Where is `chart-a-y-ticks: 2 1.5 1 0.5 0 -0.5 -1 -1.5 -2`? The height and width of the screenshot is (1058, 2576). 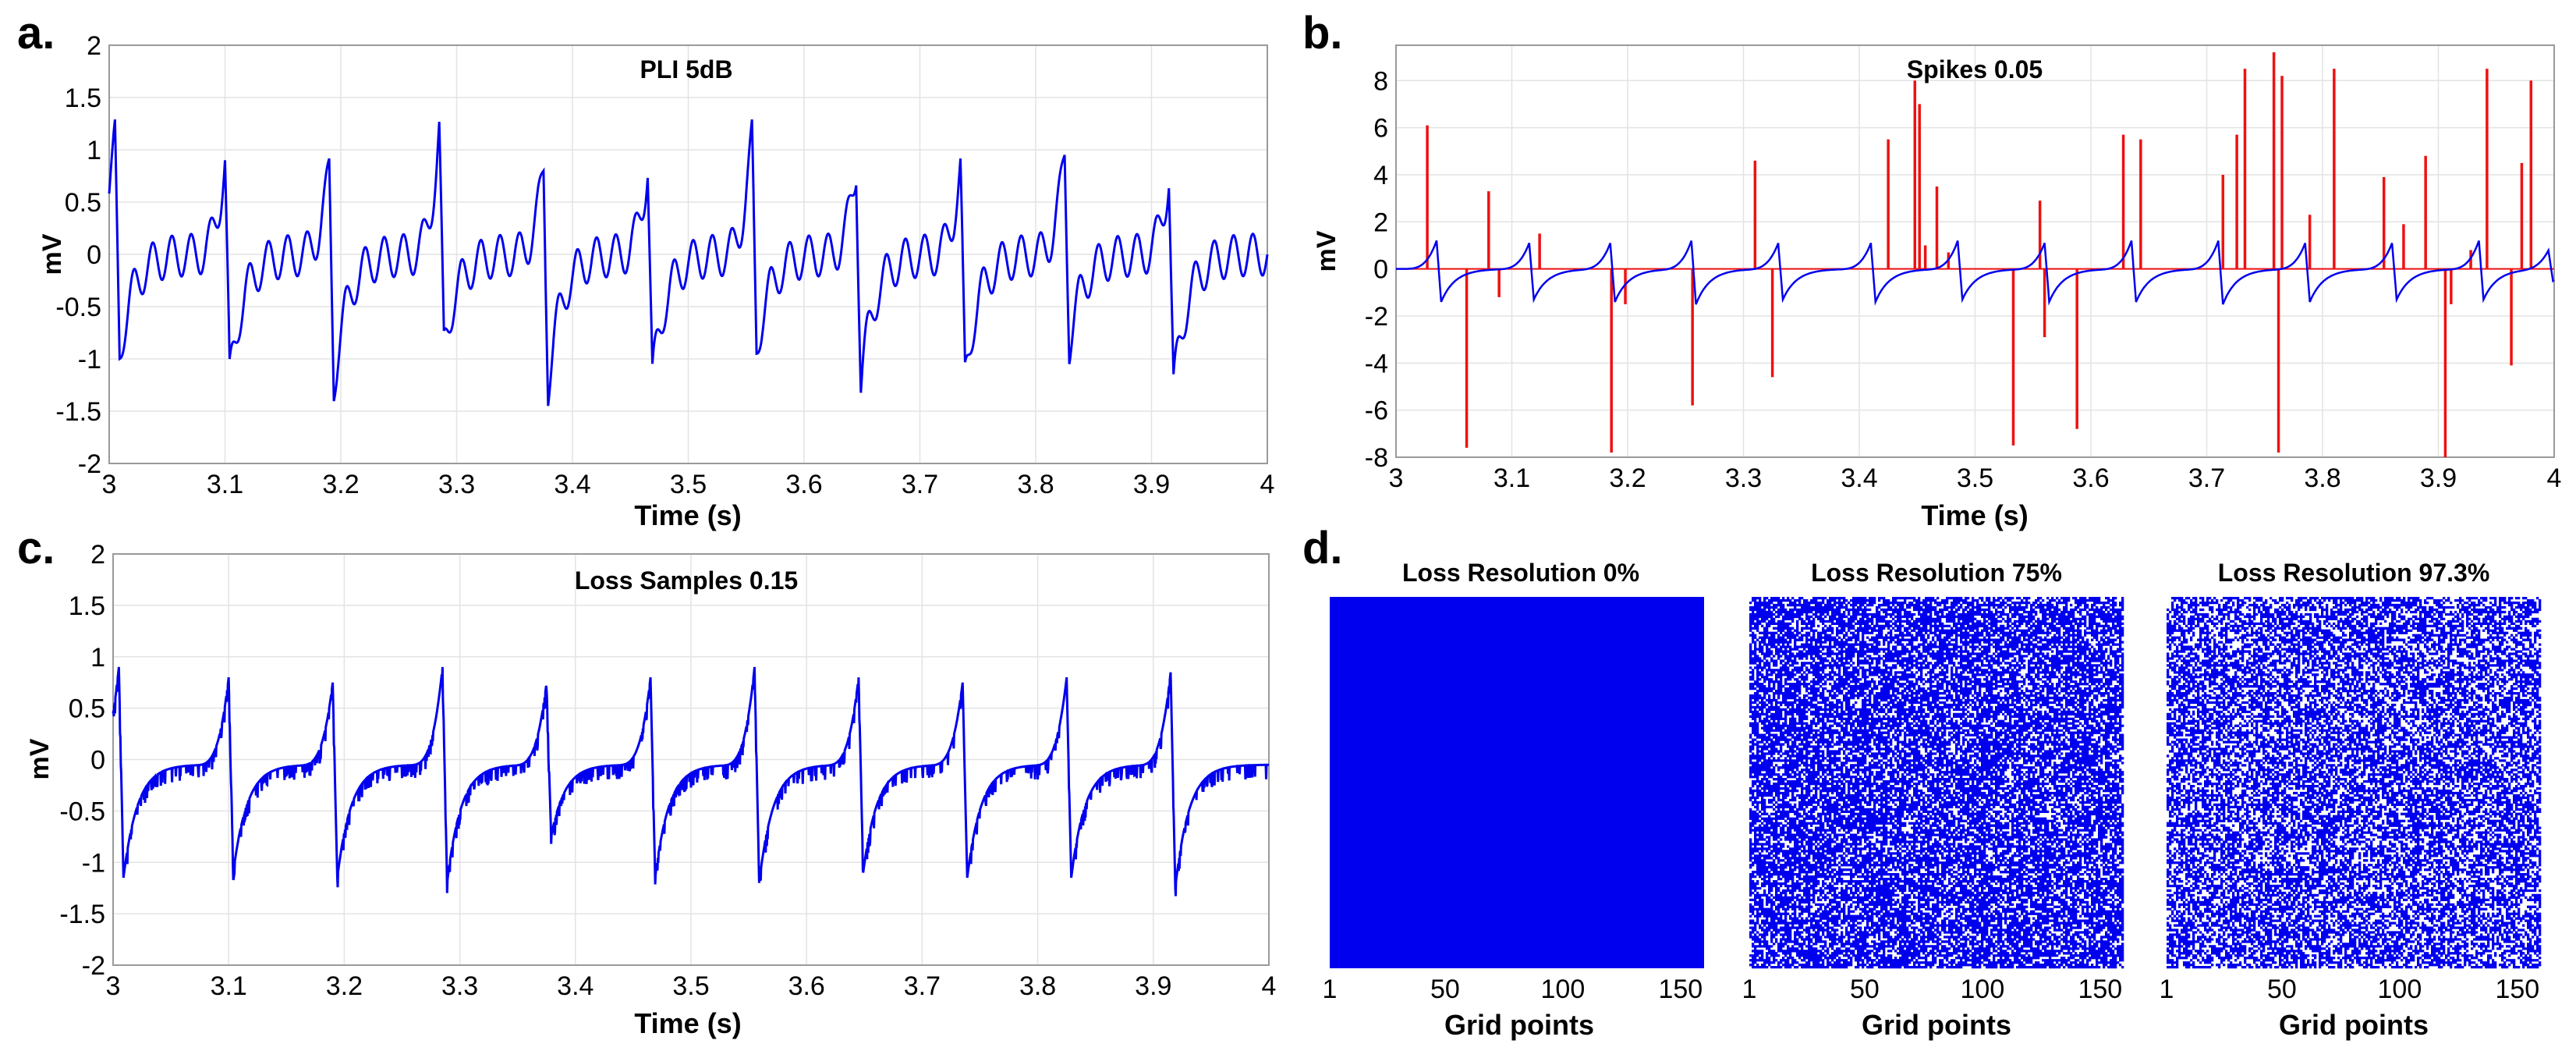 chart-a-y-ticks: 2 1.5 1 0.5 0 -0.5 -1 -1.5 -2 is located at coordinates (78, 255).